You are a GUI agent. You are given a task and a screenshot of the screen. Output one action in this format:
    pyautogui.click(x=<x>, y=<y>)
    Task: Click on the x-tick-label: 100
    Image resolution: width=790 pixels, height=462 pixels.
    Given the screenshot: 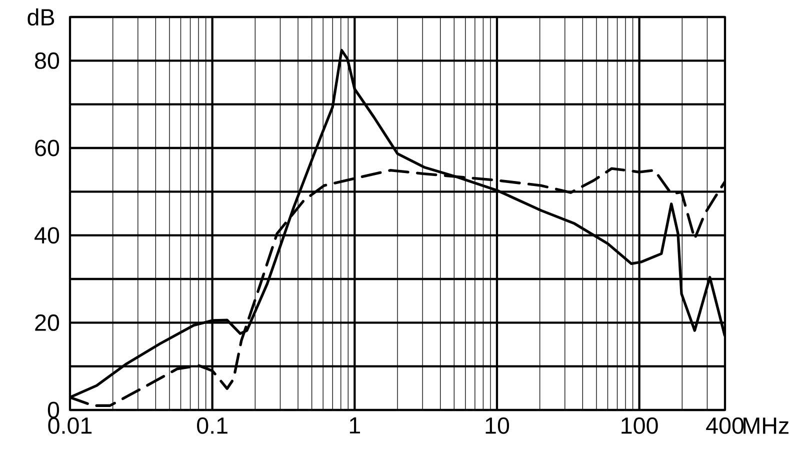 What is the action you would take?
    pyautogui.click(x=640, y=425)
    